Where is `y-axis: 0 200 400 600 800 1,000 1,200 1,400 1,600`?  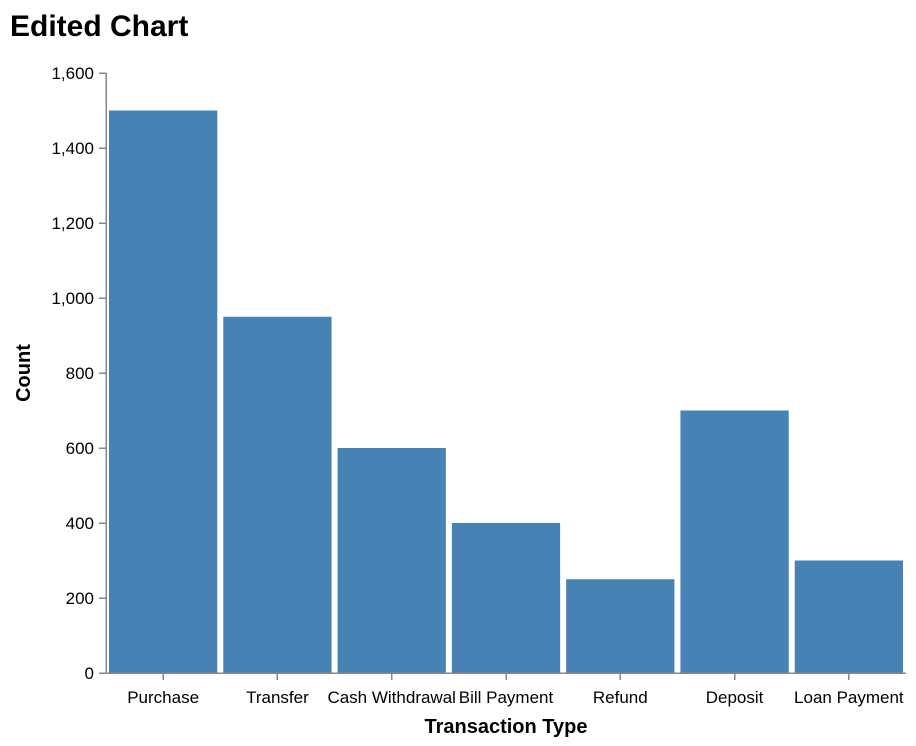 y-axis: 0 200 400 600 800 1,000 1,200 1,400 1,600 is located at coordinates (79, 373).